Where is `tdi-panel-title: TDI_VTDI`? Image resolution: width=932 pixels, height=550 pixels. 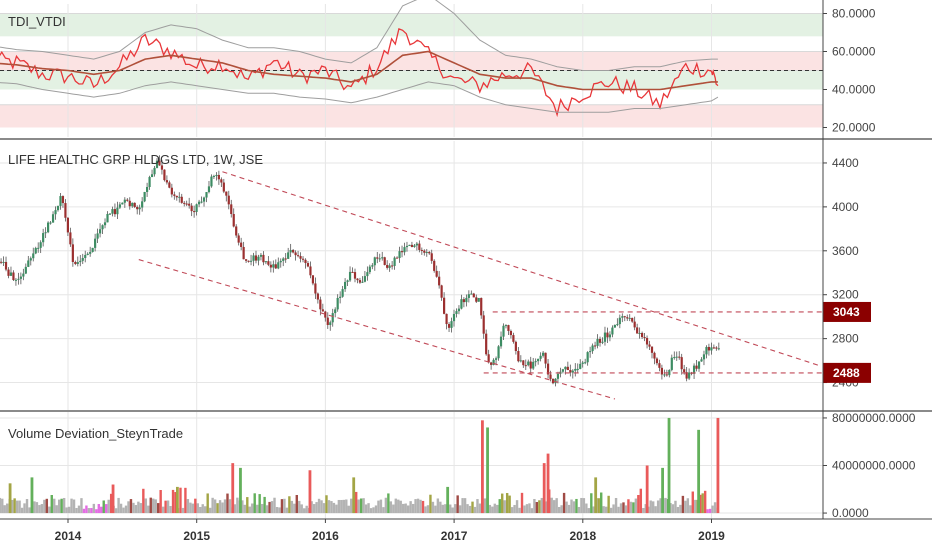
tdi-panel-title: TDI_VTDI is located at coordinates (37, 21).